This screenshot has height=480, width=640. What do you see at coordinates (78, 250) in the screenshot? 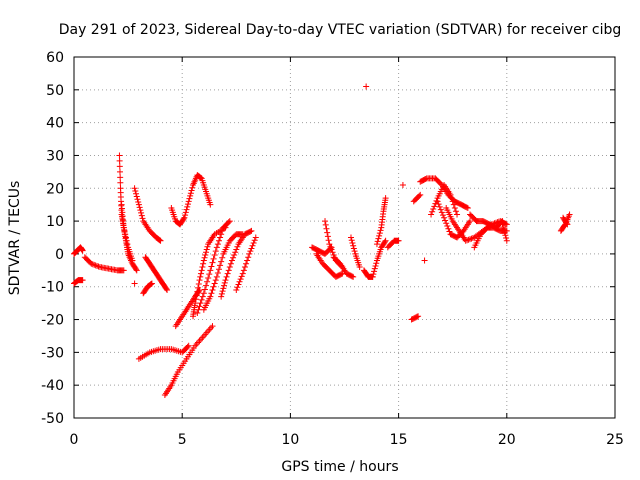
I see `series-track-a` at bounding box center [78, 250].